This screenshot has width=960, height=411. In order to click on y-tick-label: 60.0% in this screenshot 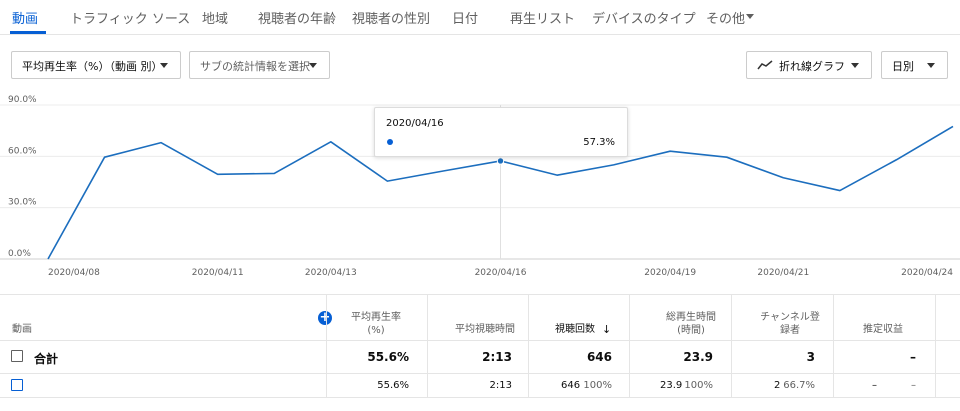, I will do `click(22, 151)`.